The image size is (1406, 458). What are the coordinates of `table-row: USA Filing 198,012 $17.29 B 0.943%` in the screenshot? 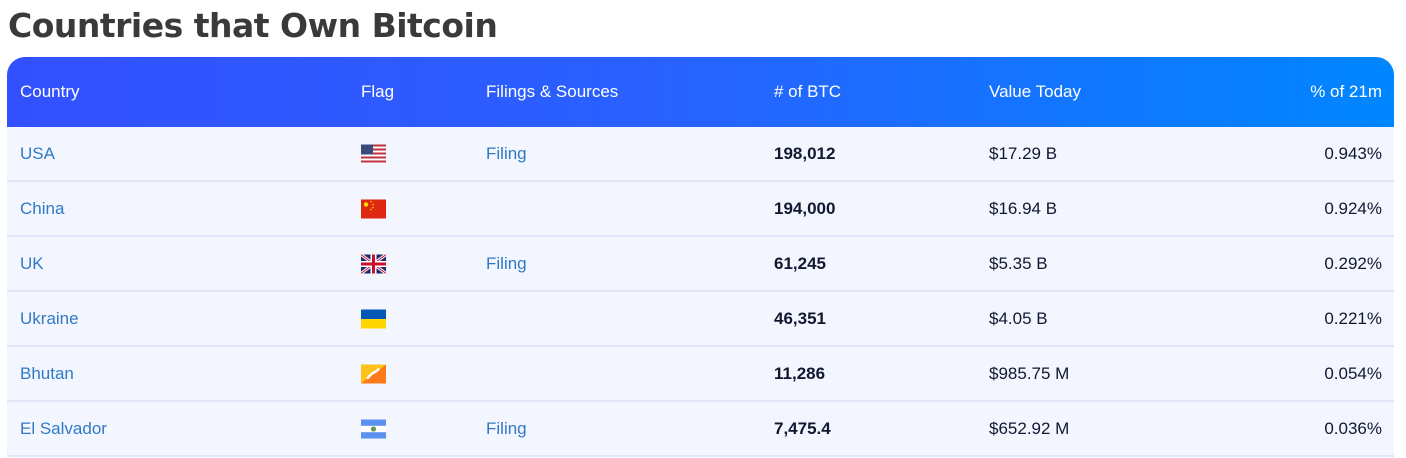 It's located at (700, 154).